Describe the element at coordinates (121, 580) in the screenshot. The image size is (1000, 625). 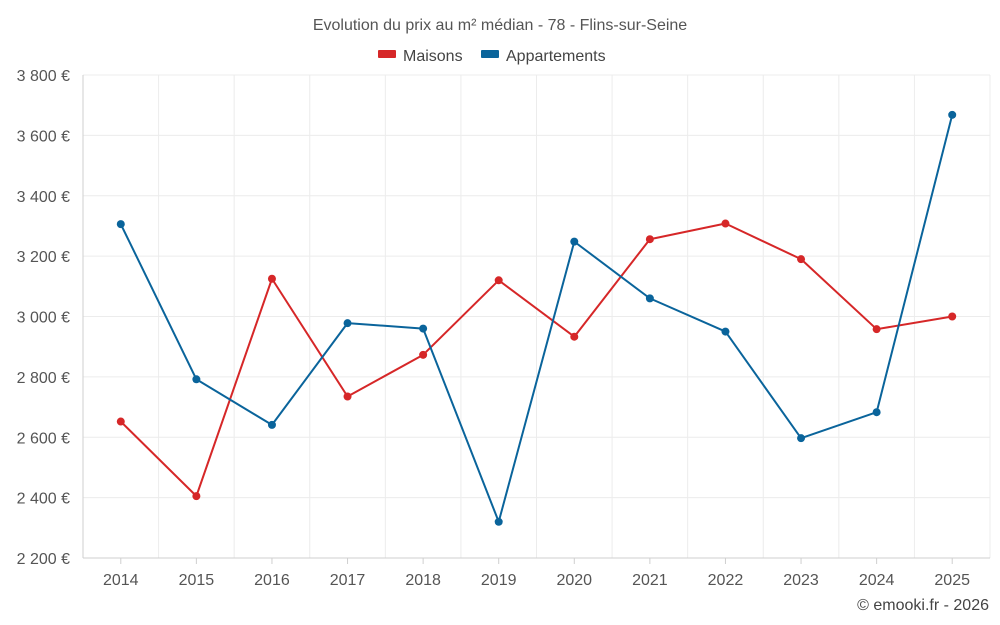
I see `x-tick-label: 2014` at that location.